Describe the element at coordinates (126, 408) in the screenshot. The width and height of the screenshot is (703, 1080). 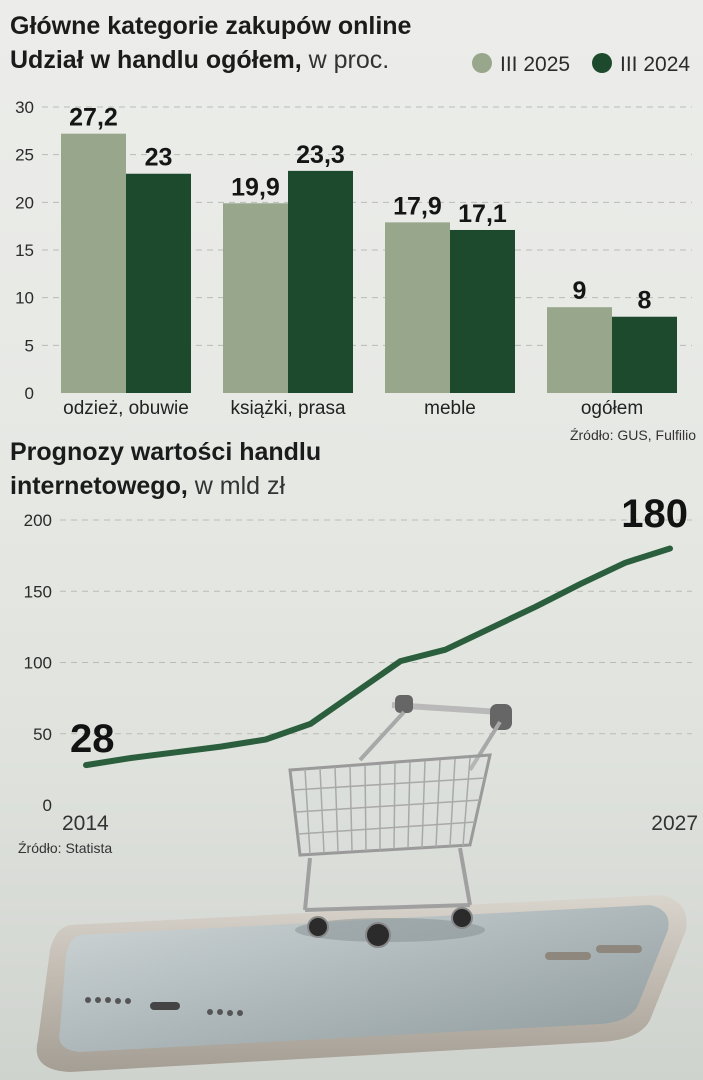
I see `bar-category-label: odzież, obuwie` at that location.